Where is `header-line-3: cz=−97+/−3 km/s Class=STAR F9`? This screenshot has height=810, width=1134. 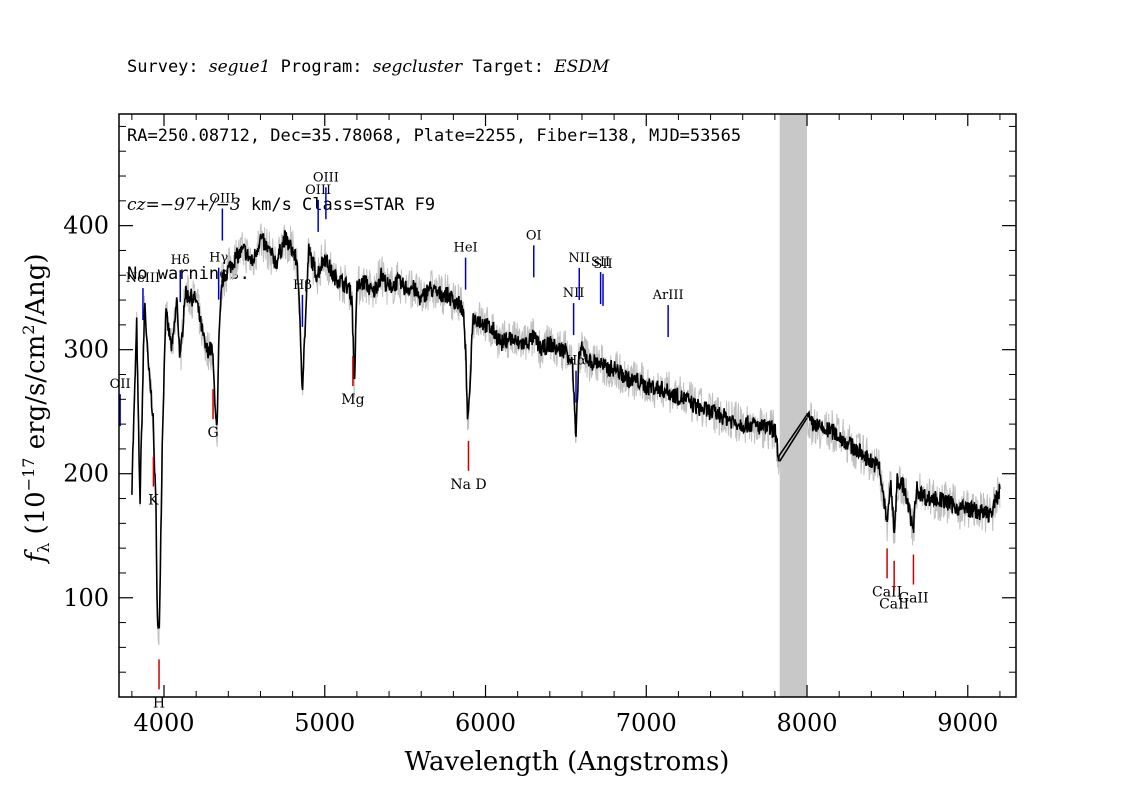 header-line-3: cz=−97+/−3 km/s Class=STAR F9 is located at coordinates (434, 205).